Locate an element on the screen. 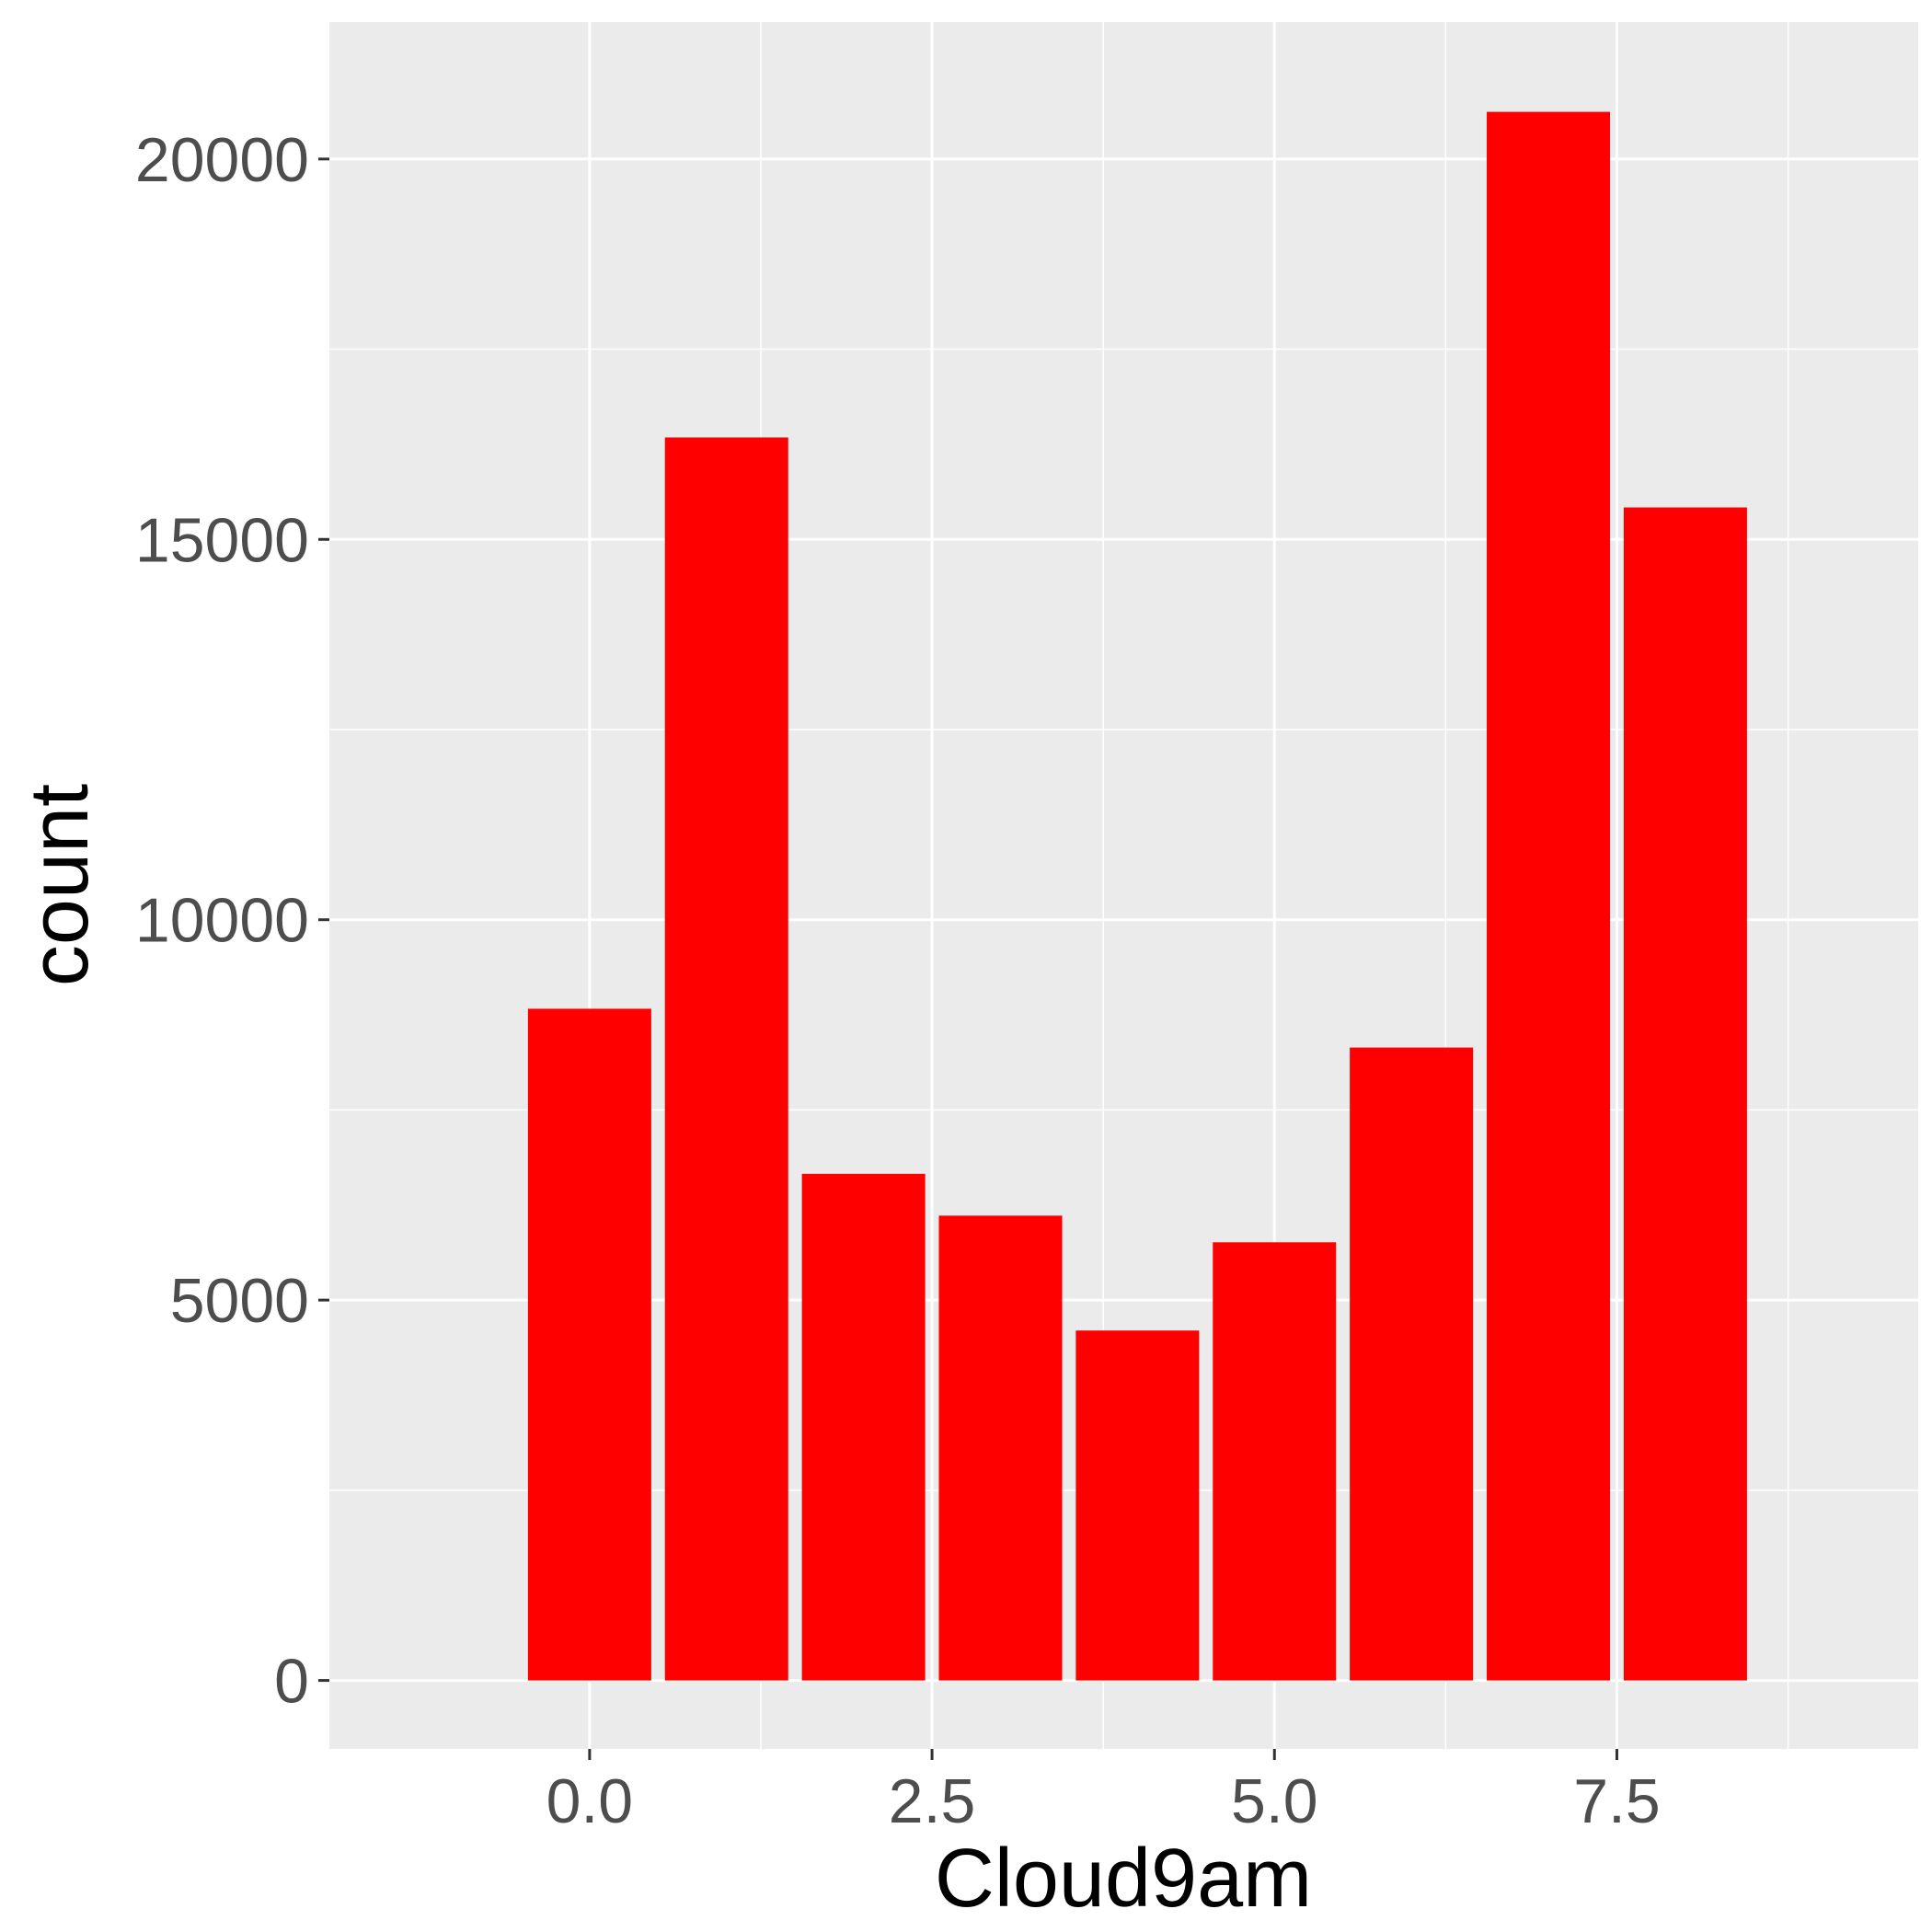 This screenshot has height=1932, width=1932. x-tick-label: 7.5 is located at coordinates (1617, 1801).